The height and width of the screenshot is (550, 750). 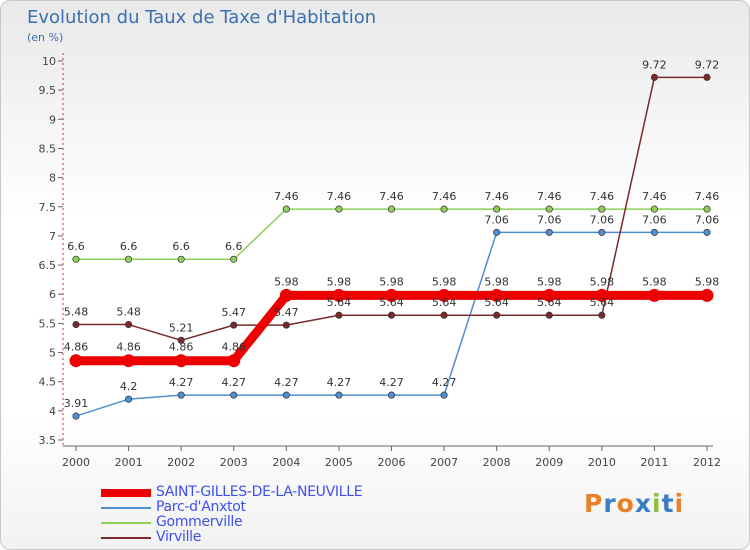 What do you see at coordinates (48, 148) in the screenshot?
I see `y-tick-label: 8.5` at bounding box center [48, 148].